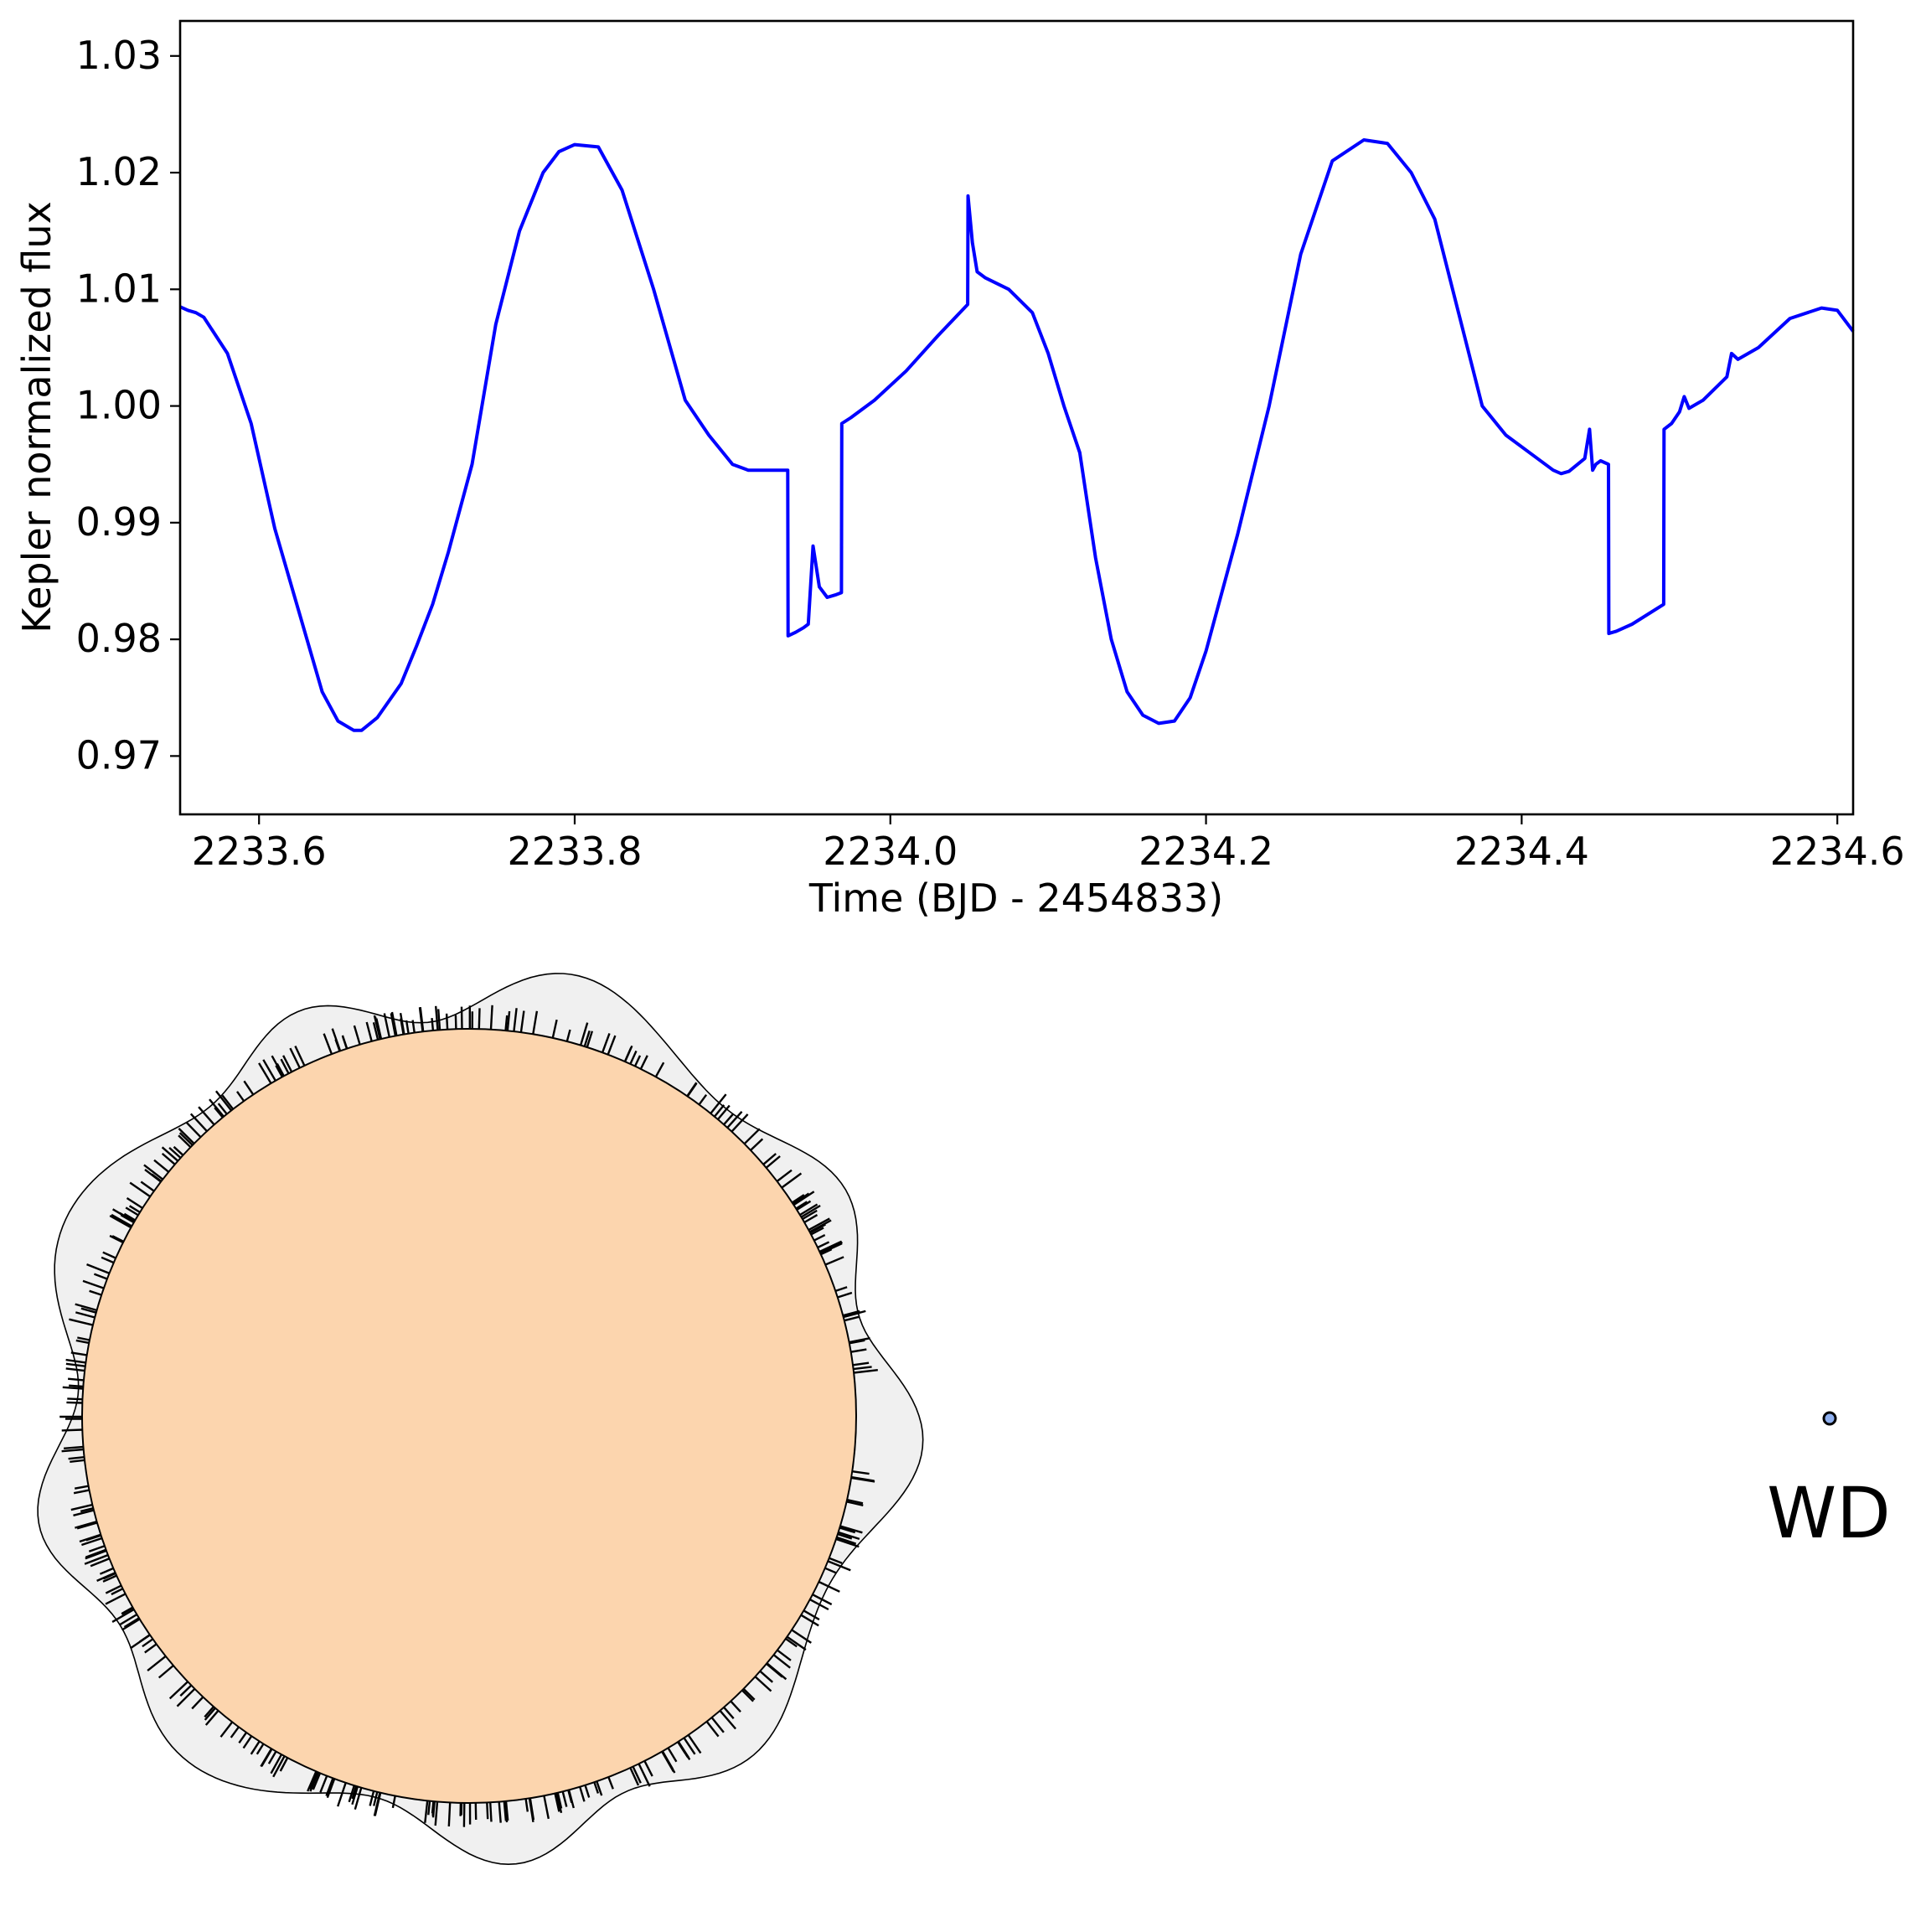 The height and width of the screenshot is (1932, 1926). Describe the element at coordinates (1015, 898) in the screenshot. I see `x-axis-label: Time (BJD - 2454833)` at that location.